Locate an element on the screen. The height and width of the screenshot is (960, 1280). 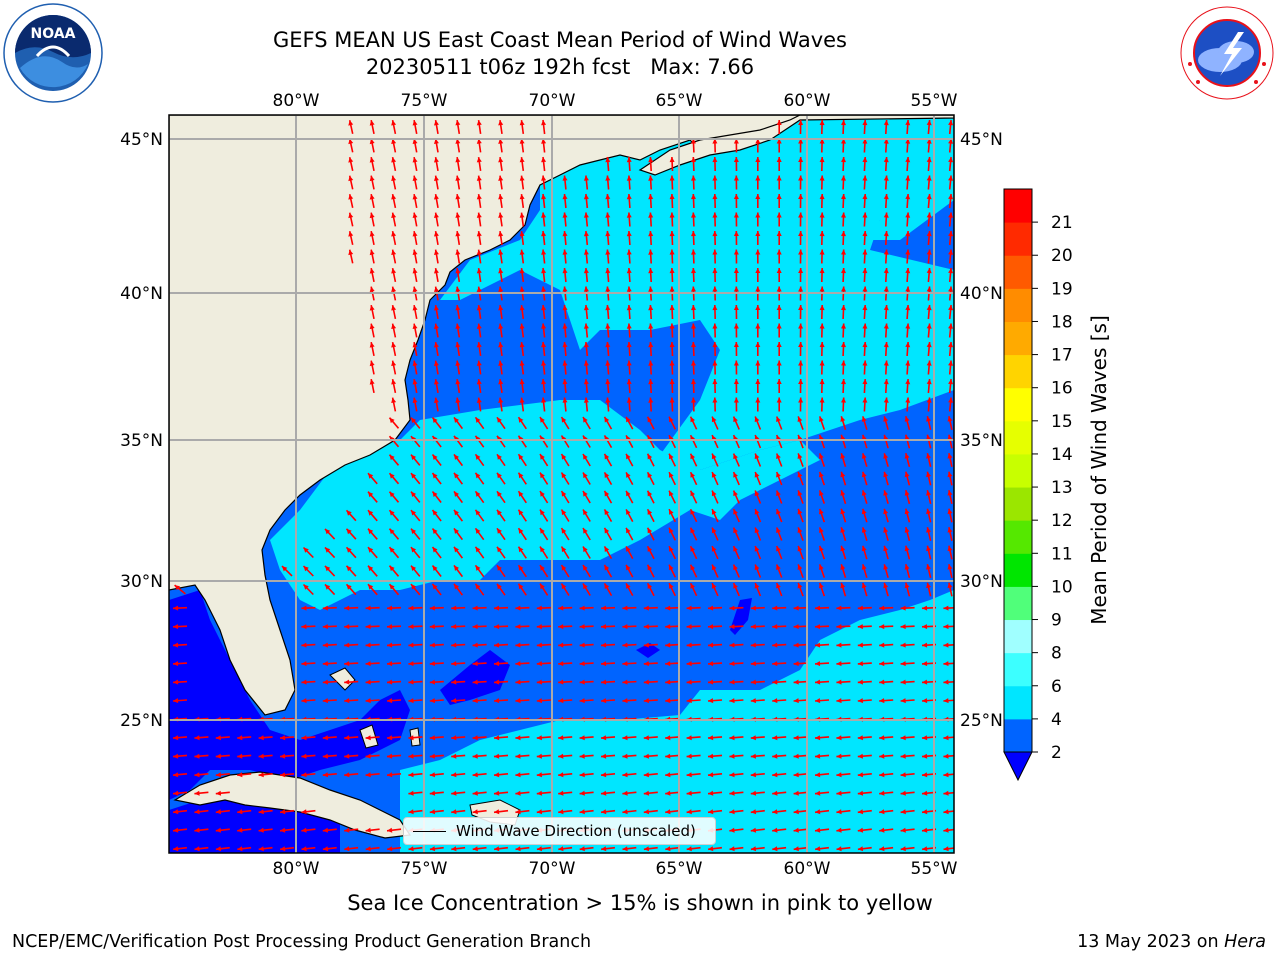
y-tick-left-25n: 25°N is located at coordinates (141, 721).